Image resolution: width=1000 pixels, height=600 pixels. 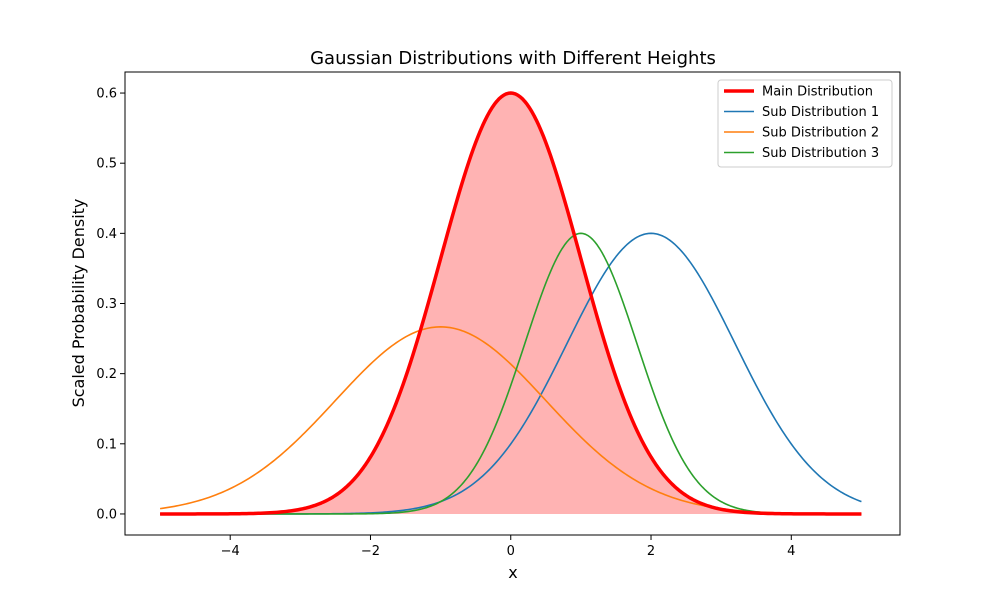 I want to click on y-tick-label: 0.3, so click(x=106, y=304).